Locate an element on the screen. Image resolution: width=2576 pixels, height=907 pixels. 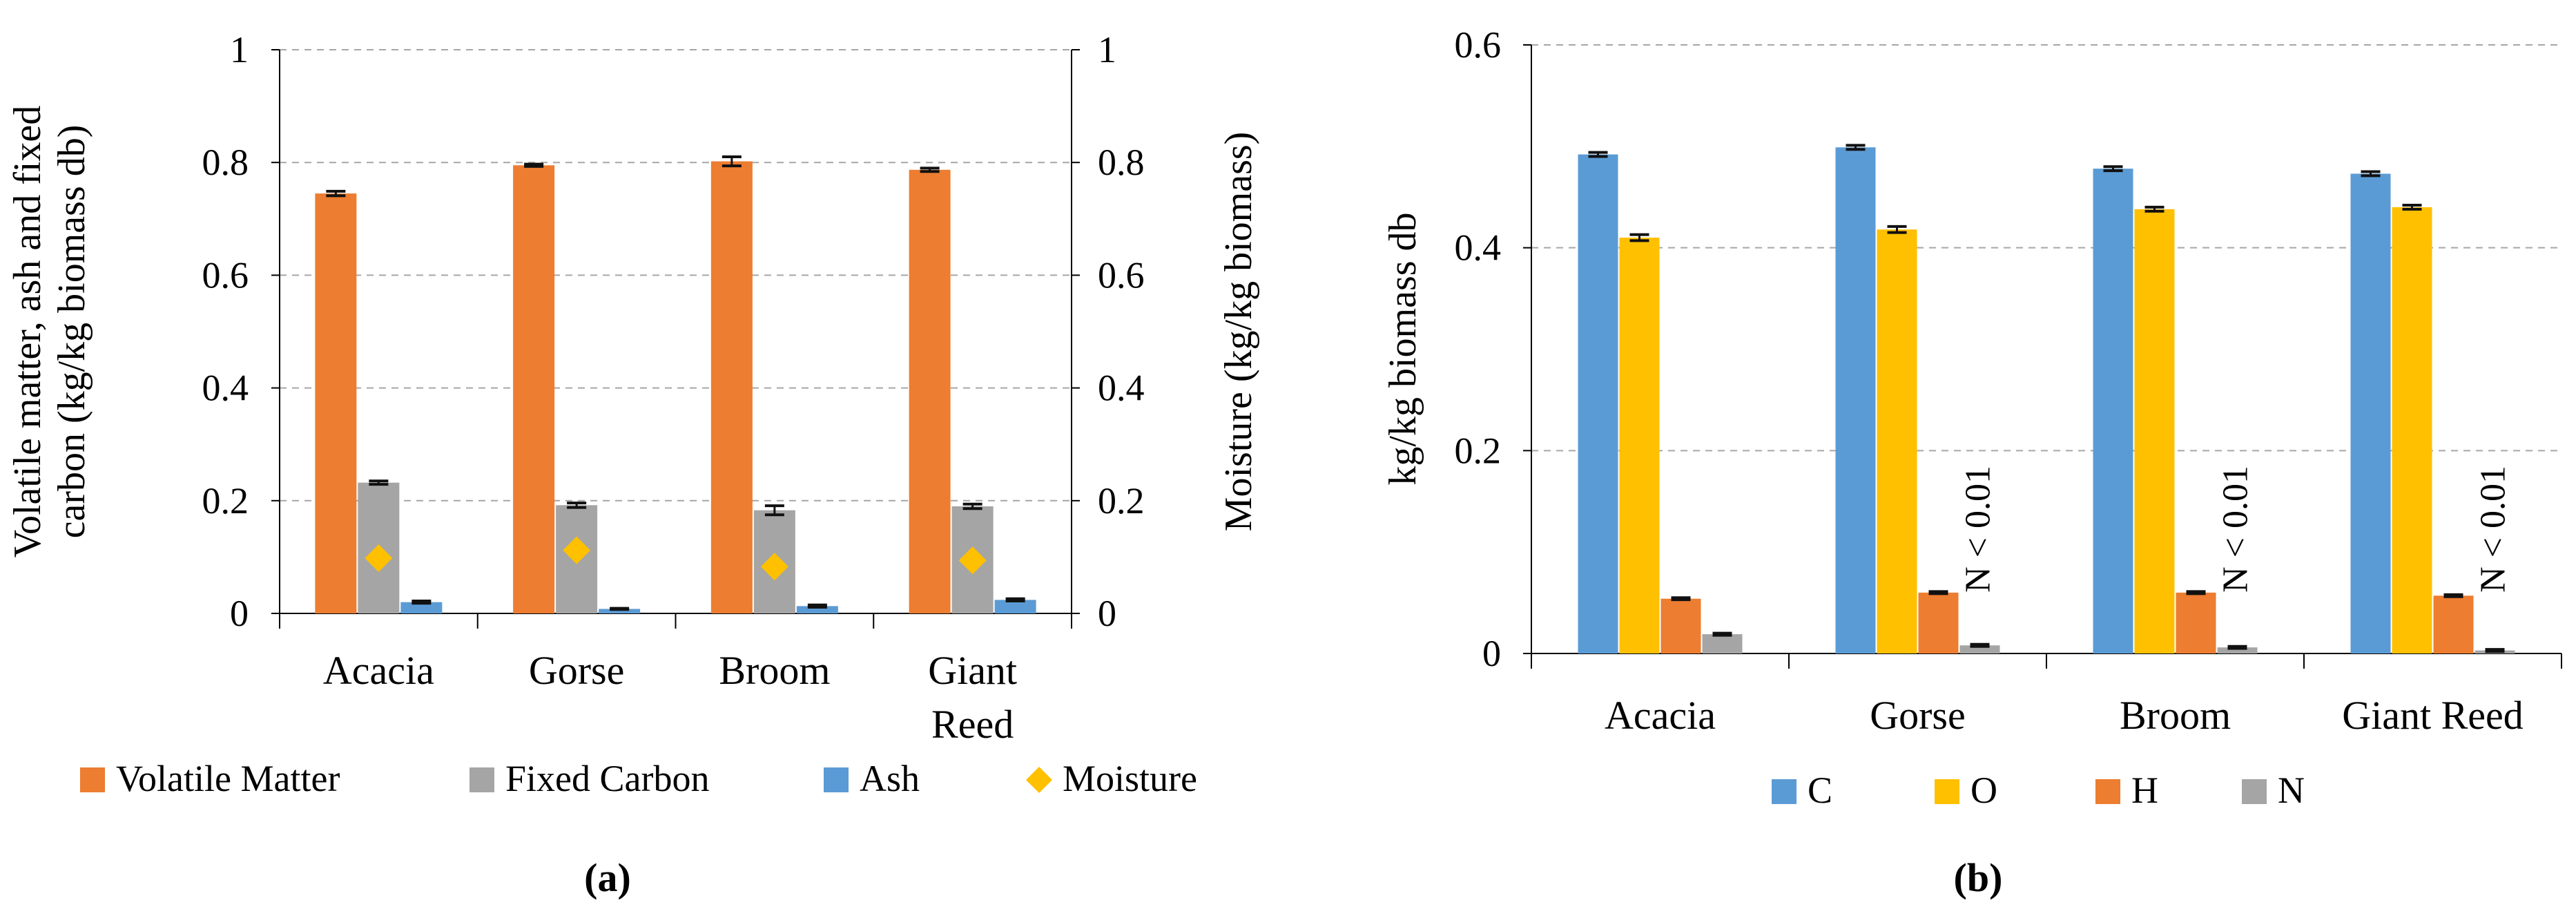
legend-swatch-volatile-matter is located at coordinates (92, 779).